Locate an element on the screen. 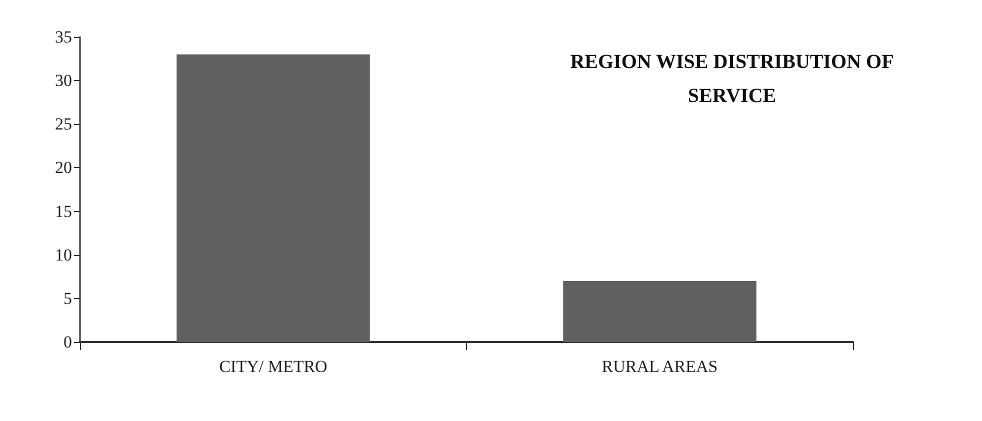 This screenshot has height=421, width=982. y-tick-label: 35 is located at coordinates (63, 37).